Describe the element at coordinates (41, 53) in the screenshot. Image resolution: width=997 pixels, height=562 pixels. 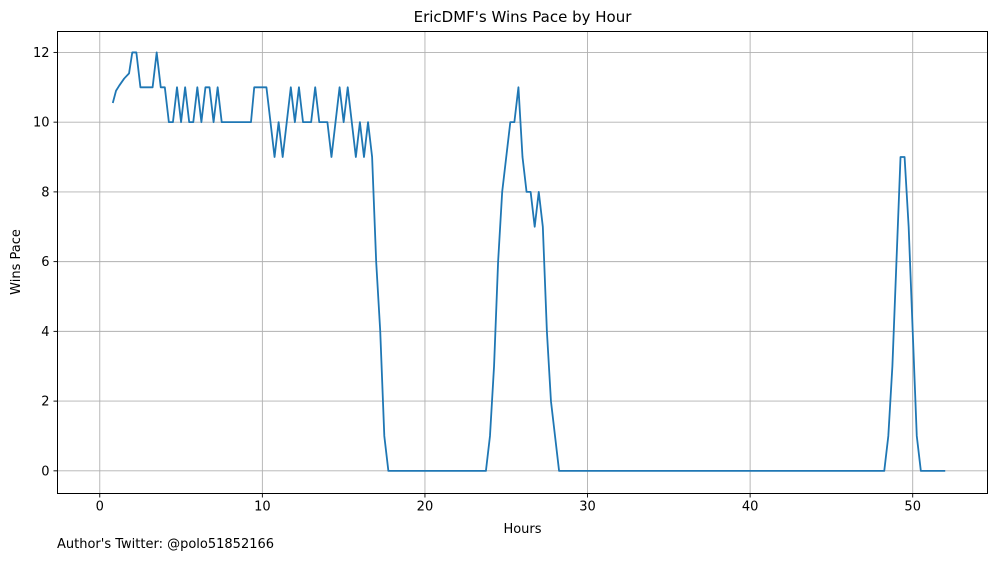
I see `y-tick-label: 12` at that location.